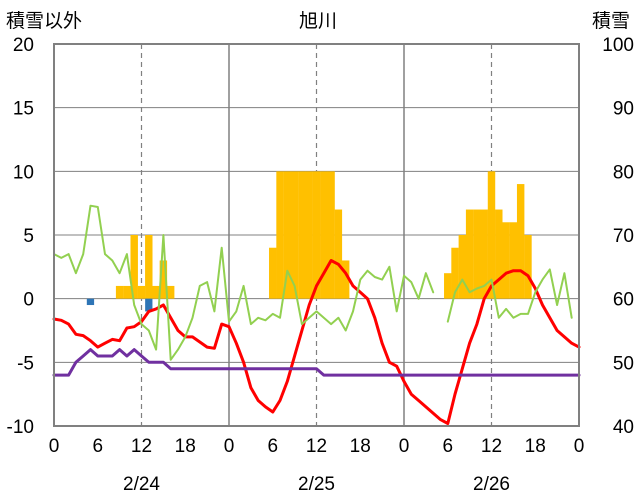 This screenshot has height=501, width=636. I want to click on y-tick-label-left: 5, so click(28, 236).